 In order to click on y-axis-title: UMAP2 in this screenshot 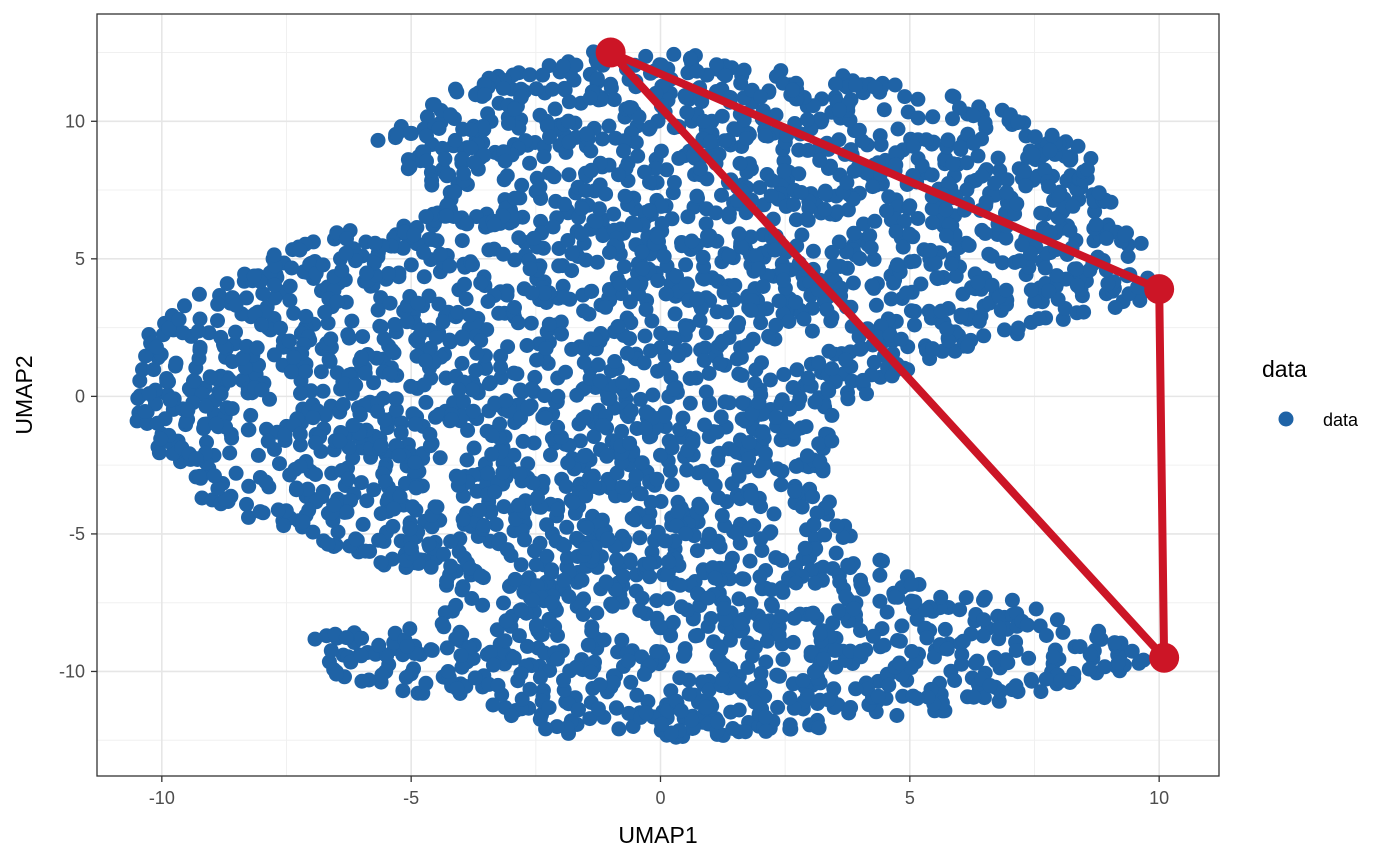, I will do `click(24, 394)`.